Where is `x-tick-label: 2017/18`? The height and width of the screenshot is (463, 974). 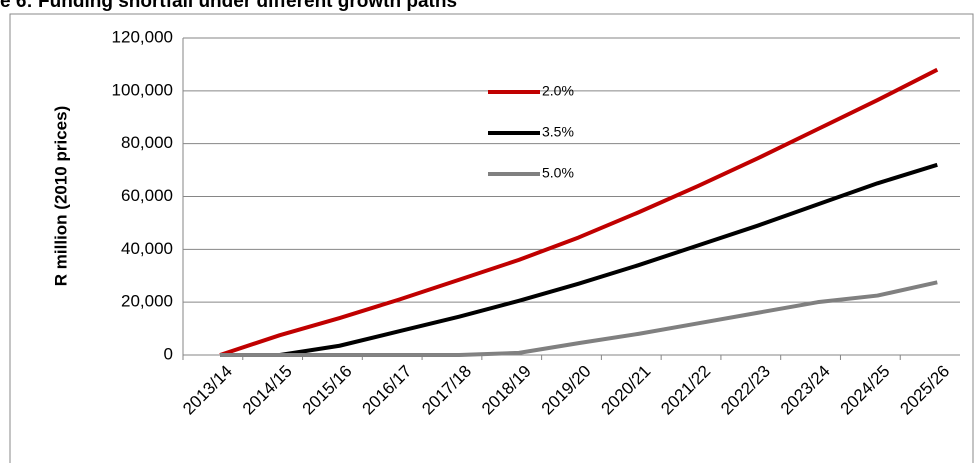 x-tick-label: 2017/18 is located at coordinates (446, 390).